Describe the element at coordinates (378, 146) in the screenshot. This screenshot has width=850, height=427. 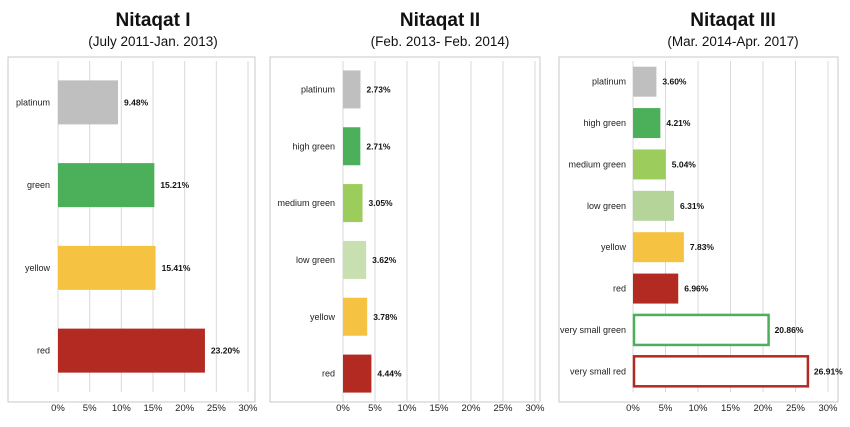
I see `data-label: 2.71%` at that location.